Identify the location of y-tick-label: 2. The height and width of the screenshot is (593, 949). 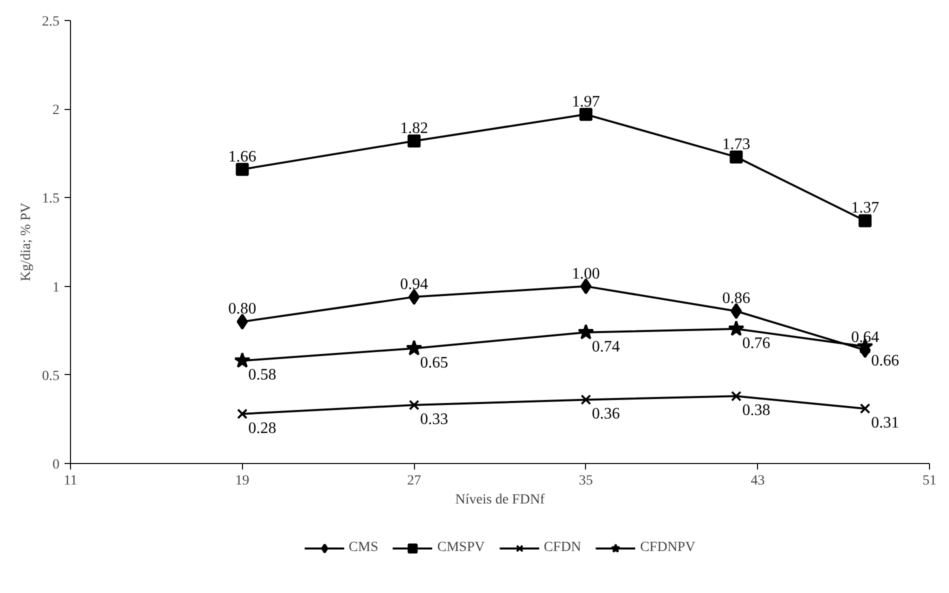
(56, 110).